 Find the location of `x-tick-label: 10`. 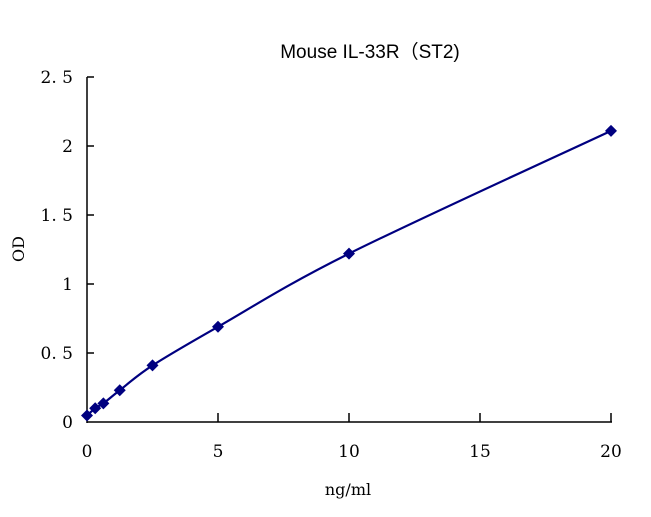

x-tick-label: 10 is located at coordinates (349, 452).